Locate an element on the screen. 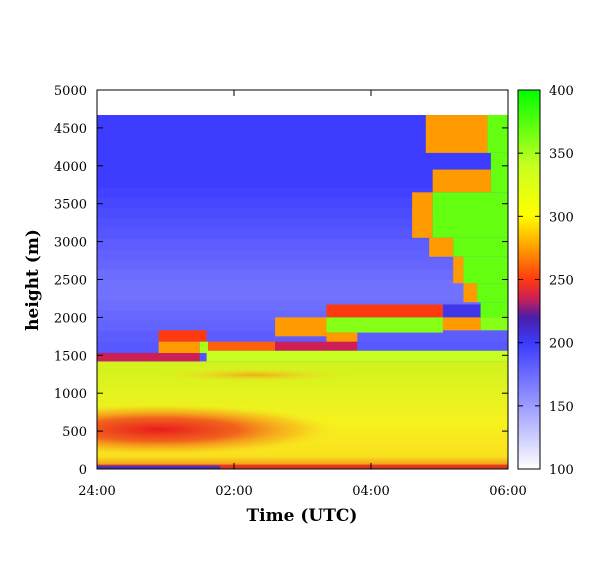 The image size is (604, 576). y-axis-title: height (m) is located at coordinates (33, 280).